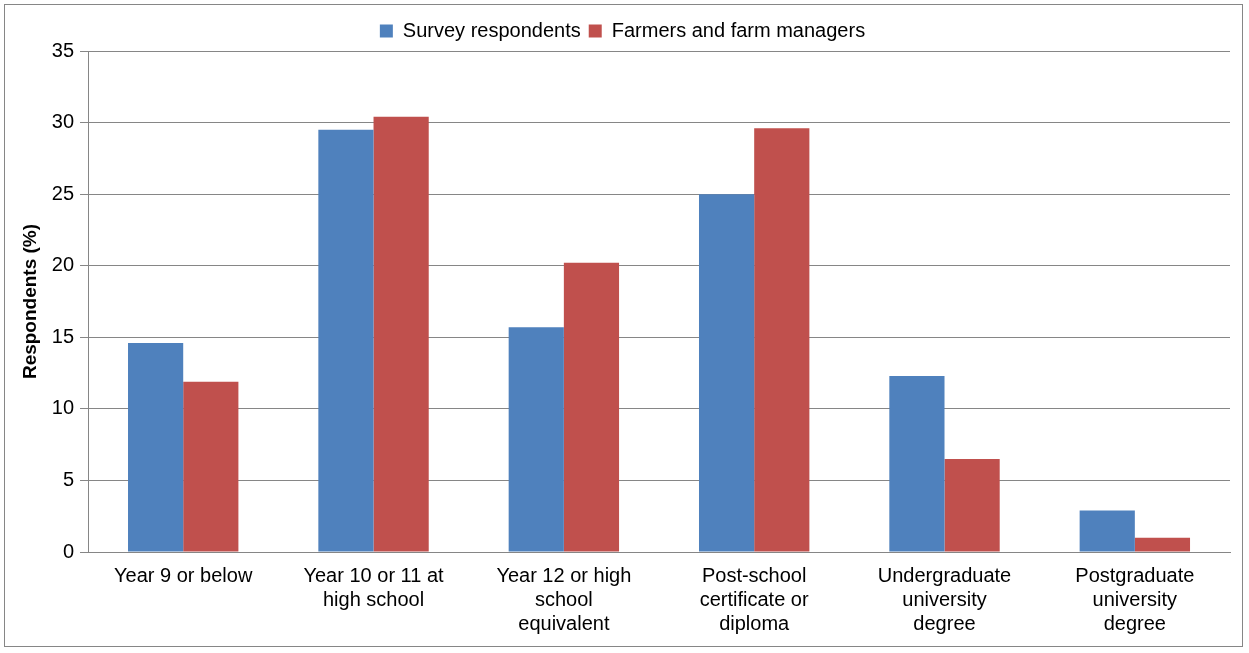 Image resolution: width=1249 pixels, height=653 pixels. Describe the element at coordinates (564, 598) in the screenshot. I see `x-tick-label: Year 12 or high school equivalent` at that location.